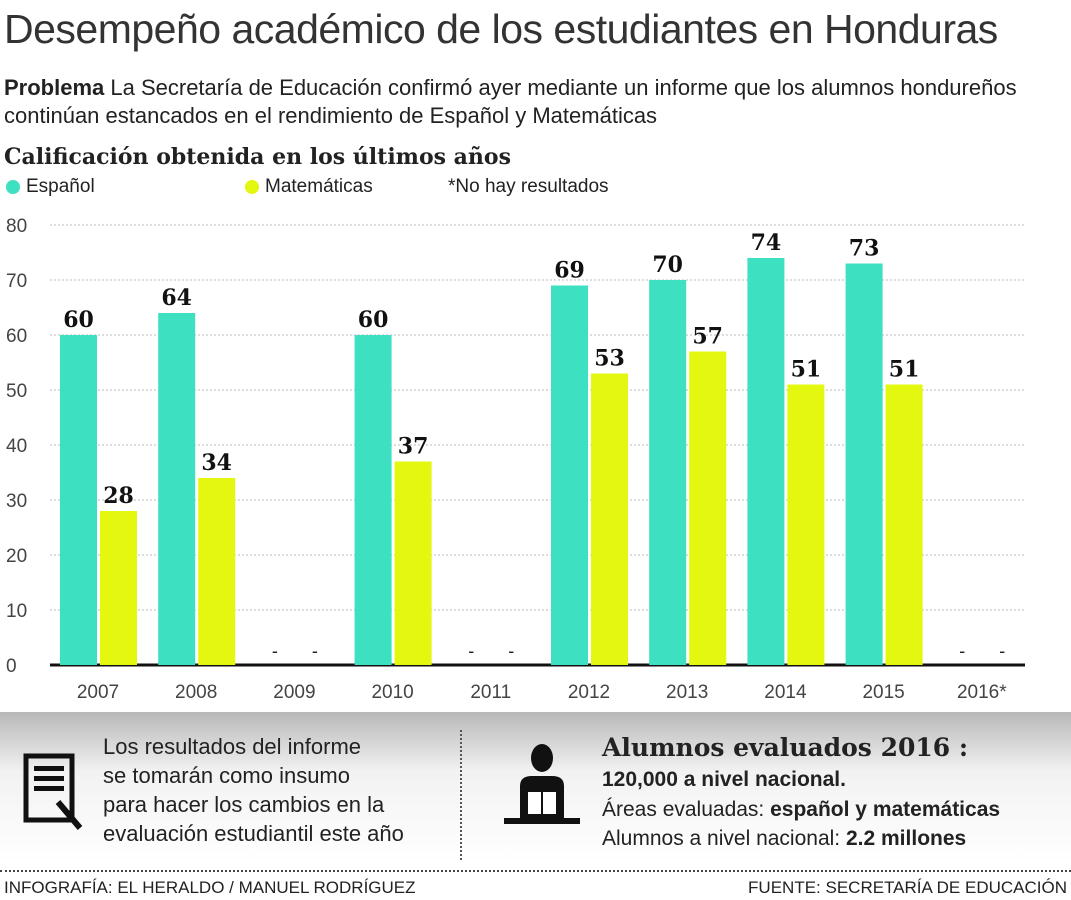 This screenshot has width=1071, height=900. Describe the element at coordinates (542, 784) in the screenshot. I see `student-reading-icon` at that location.